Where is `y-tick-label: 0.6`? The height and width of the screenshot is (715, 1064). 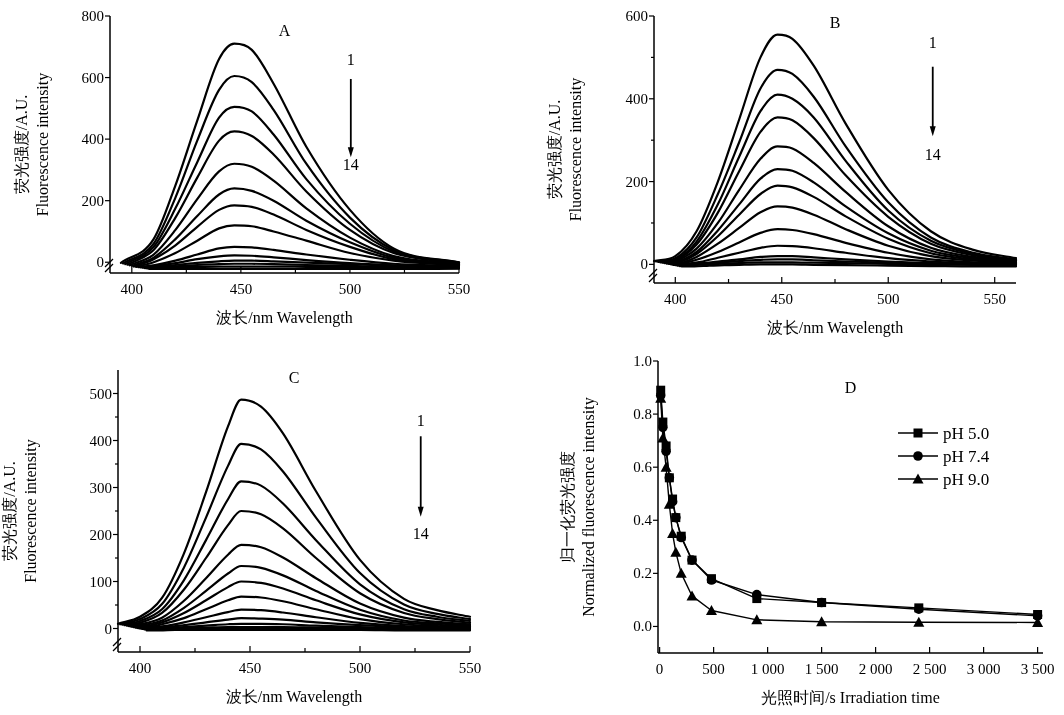 y-tick-label: 0.6 is located at coordinates (643, 467).